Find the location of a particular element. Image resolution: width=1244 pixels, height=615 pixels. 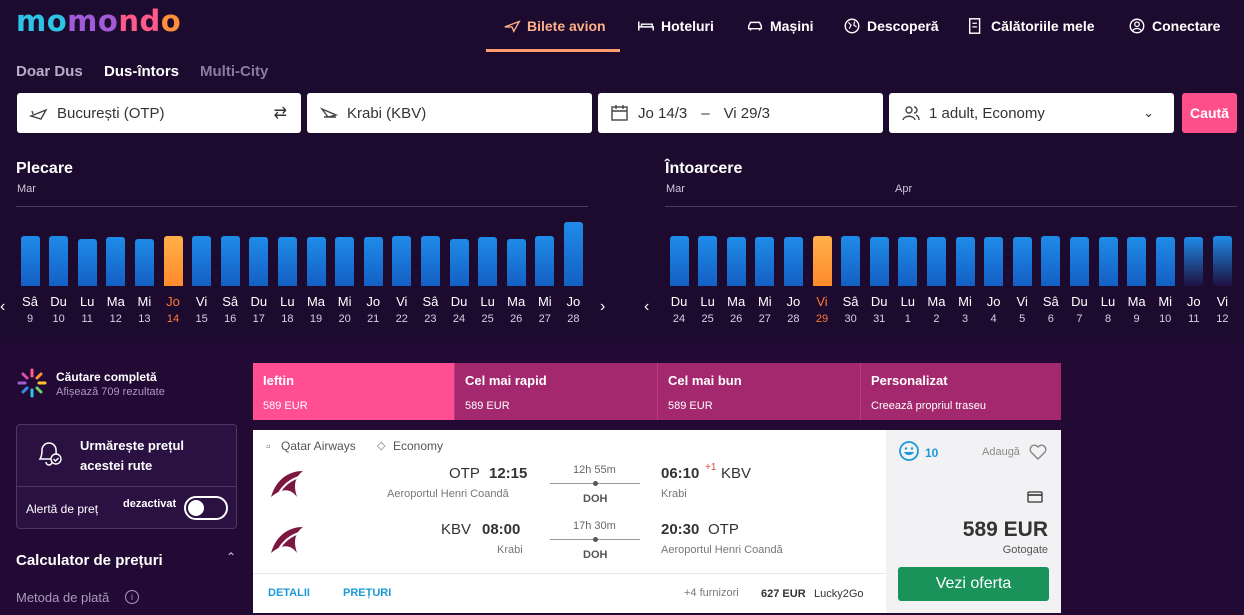

details-link: DETALII is located at coordinates (289, 593).